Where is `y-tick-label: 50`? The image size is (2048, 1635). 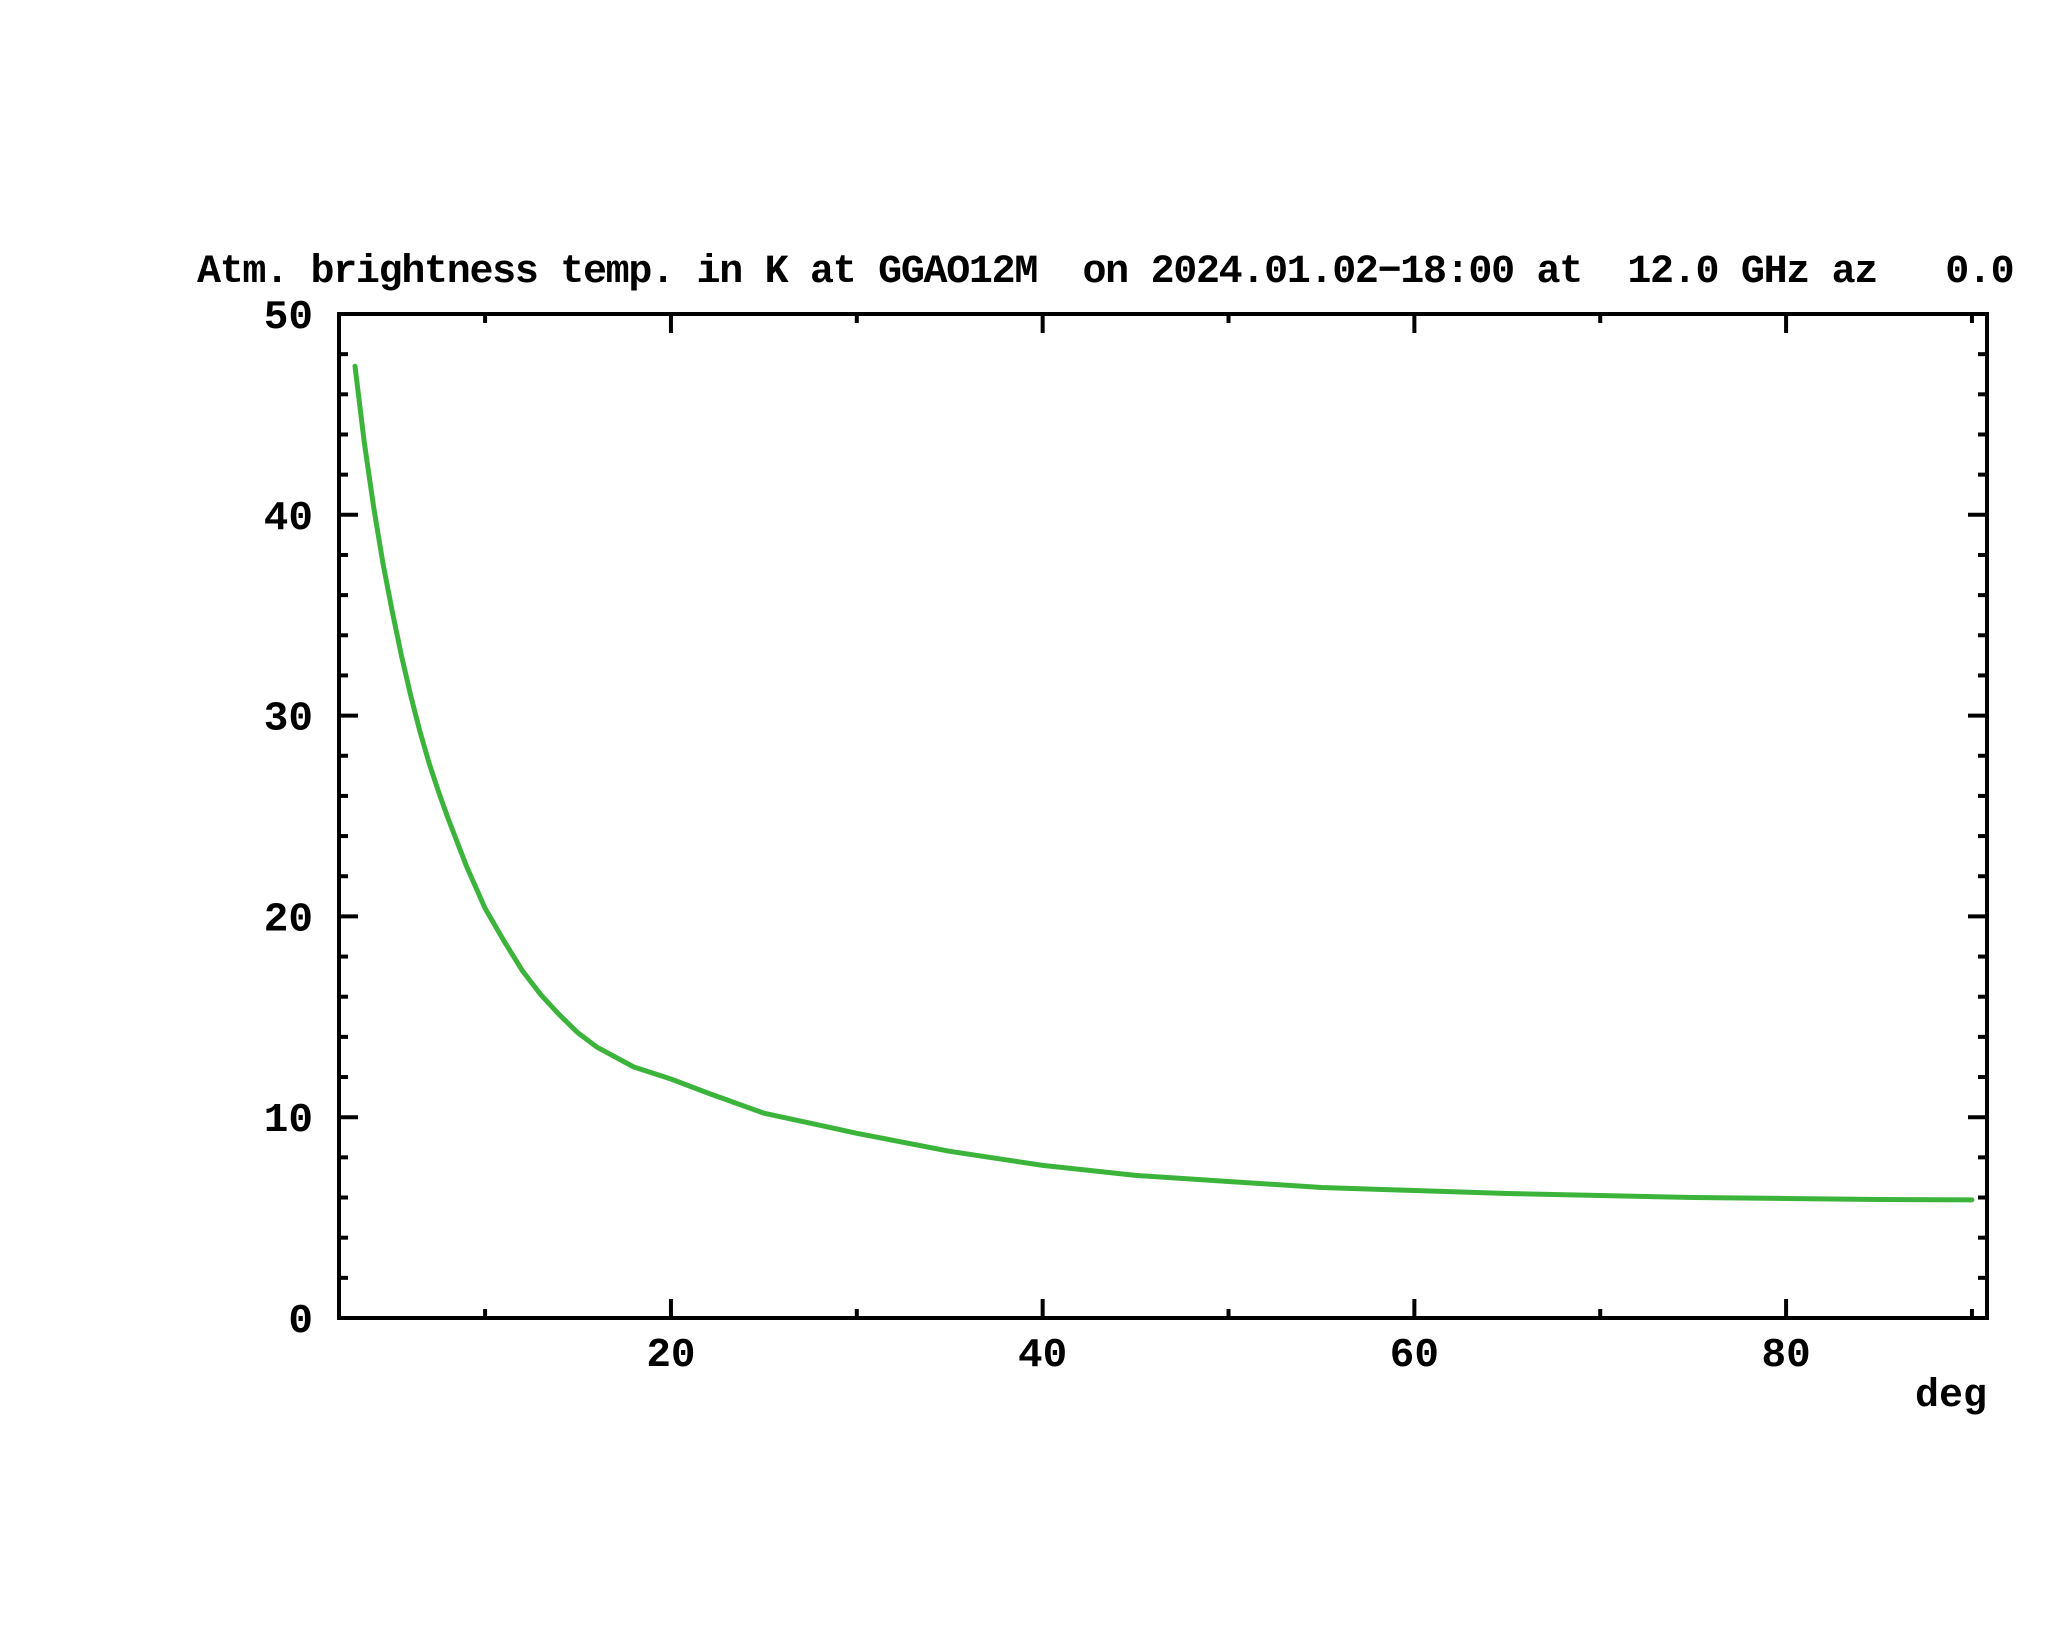 y-tick-label: 50 is located at coordinates (288, 318).